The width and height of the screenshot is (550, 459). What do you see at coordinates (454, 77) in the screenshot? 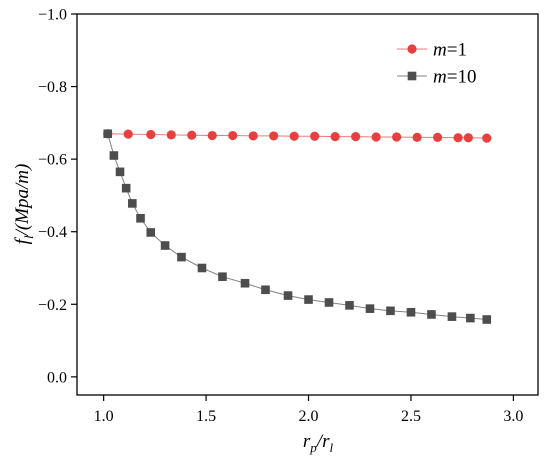
I see `legend-label-2: m=10` at bounding box center [454, 77].